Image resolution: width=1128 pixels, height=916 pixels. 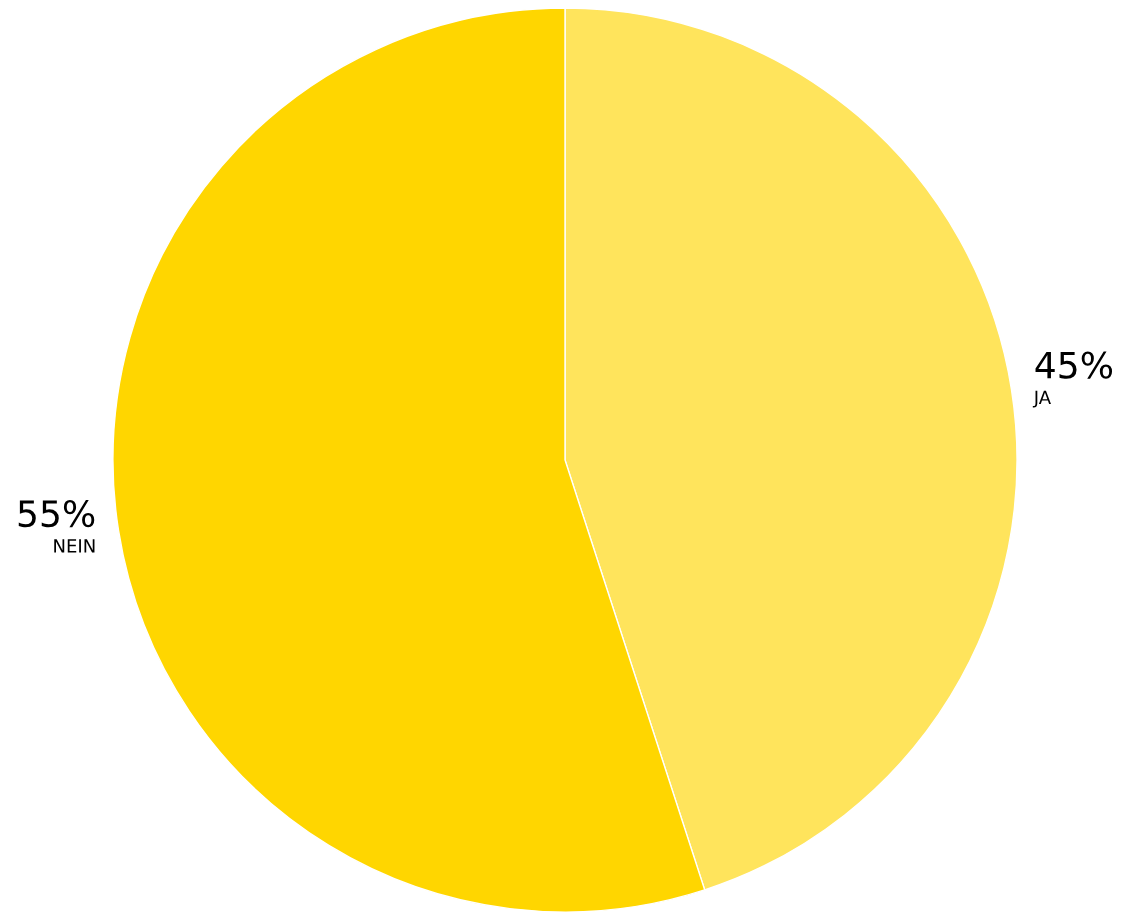 I want to click on data-label: 55%, so click(x=56, y=513).